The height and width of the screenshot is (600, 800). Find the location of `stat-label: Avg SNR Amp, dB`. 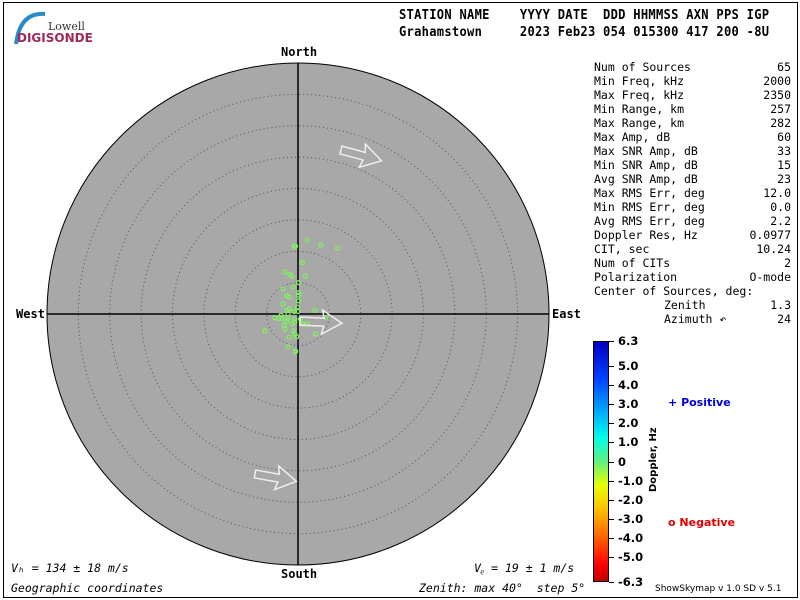

stat-label: Avg SNR Amp, dB is located at coordinates (646, 179).